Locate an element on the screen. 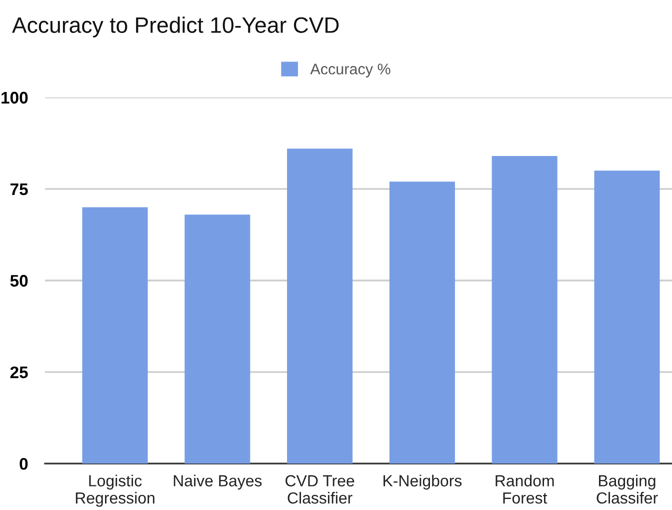 Image resolution: width=672 pixels, height=510 pixels. legend-label: Accuracy % is located at coordinates (350, 71).